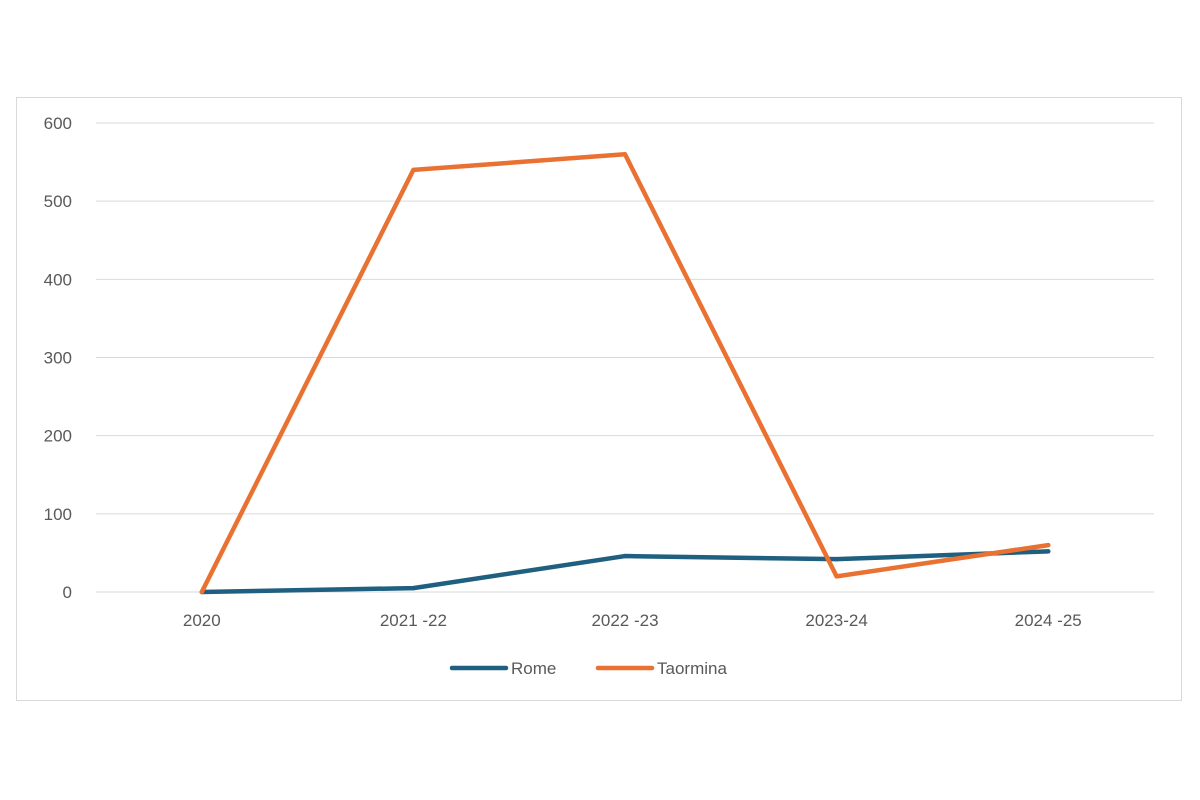  Describe the element at coordinates (58, 514) in the screenshot. I see `y-tick-label: 100` at that location.